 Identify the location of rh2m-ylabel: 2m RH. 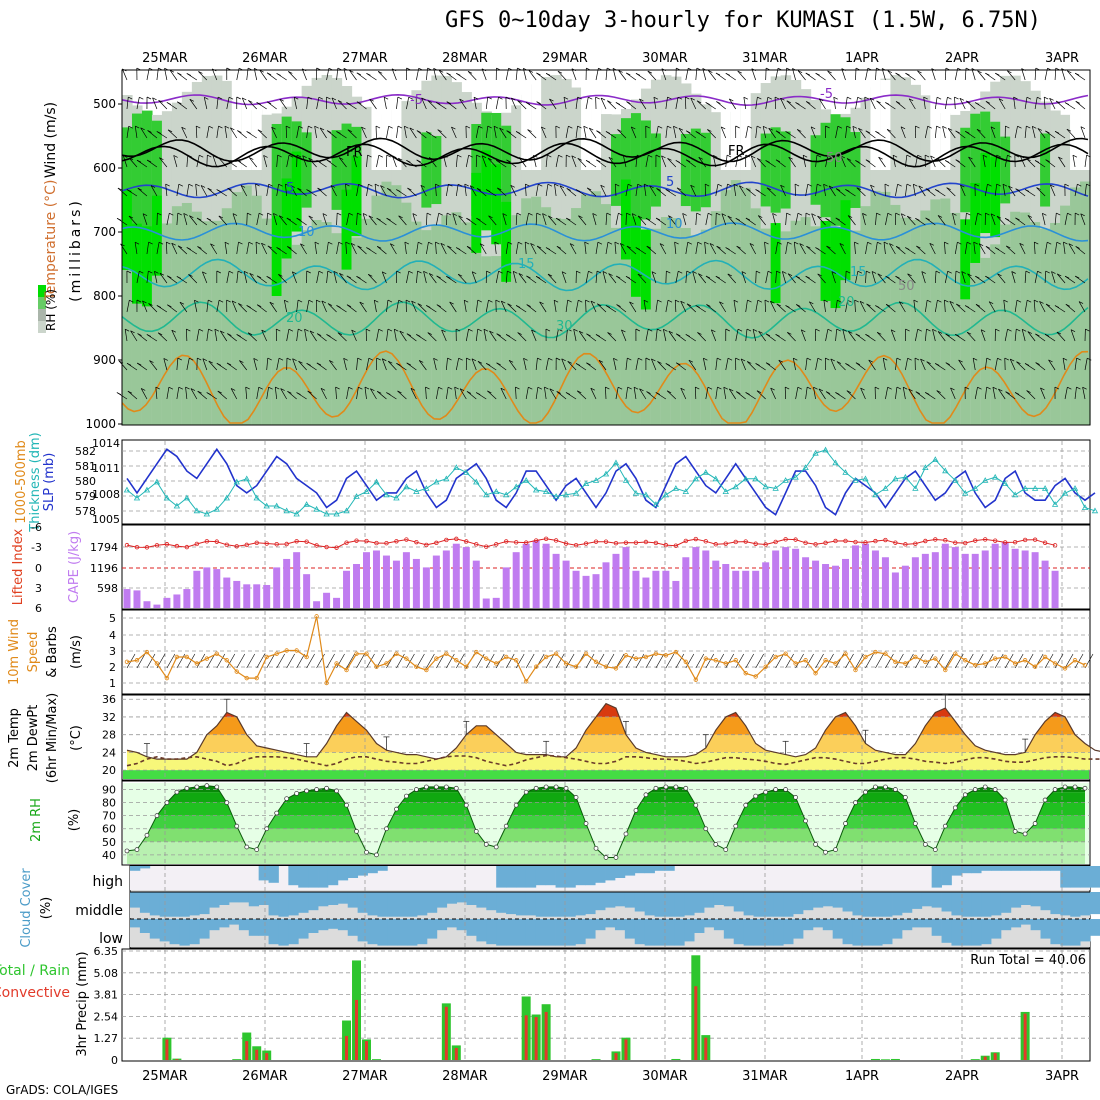
(36, 820).